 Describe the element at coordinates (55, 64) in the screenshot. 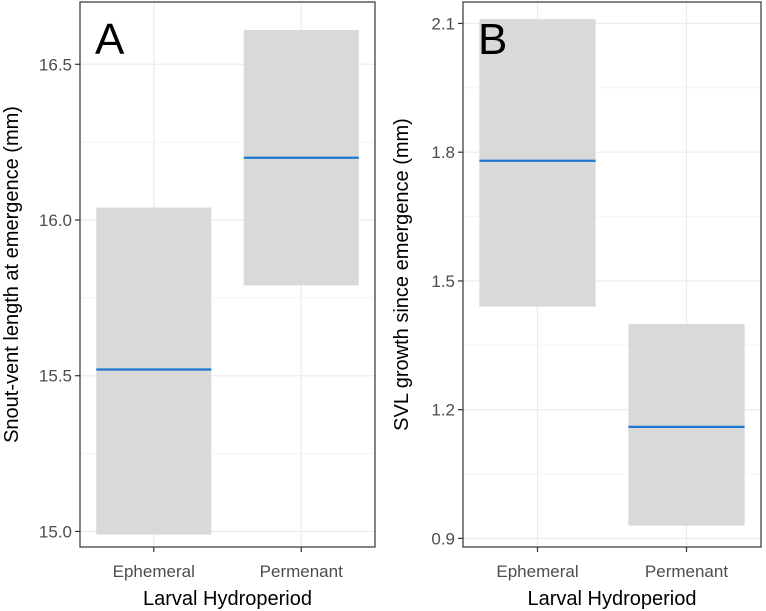

I see `panel-a-y-tick-label: 16.5` at that location.